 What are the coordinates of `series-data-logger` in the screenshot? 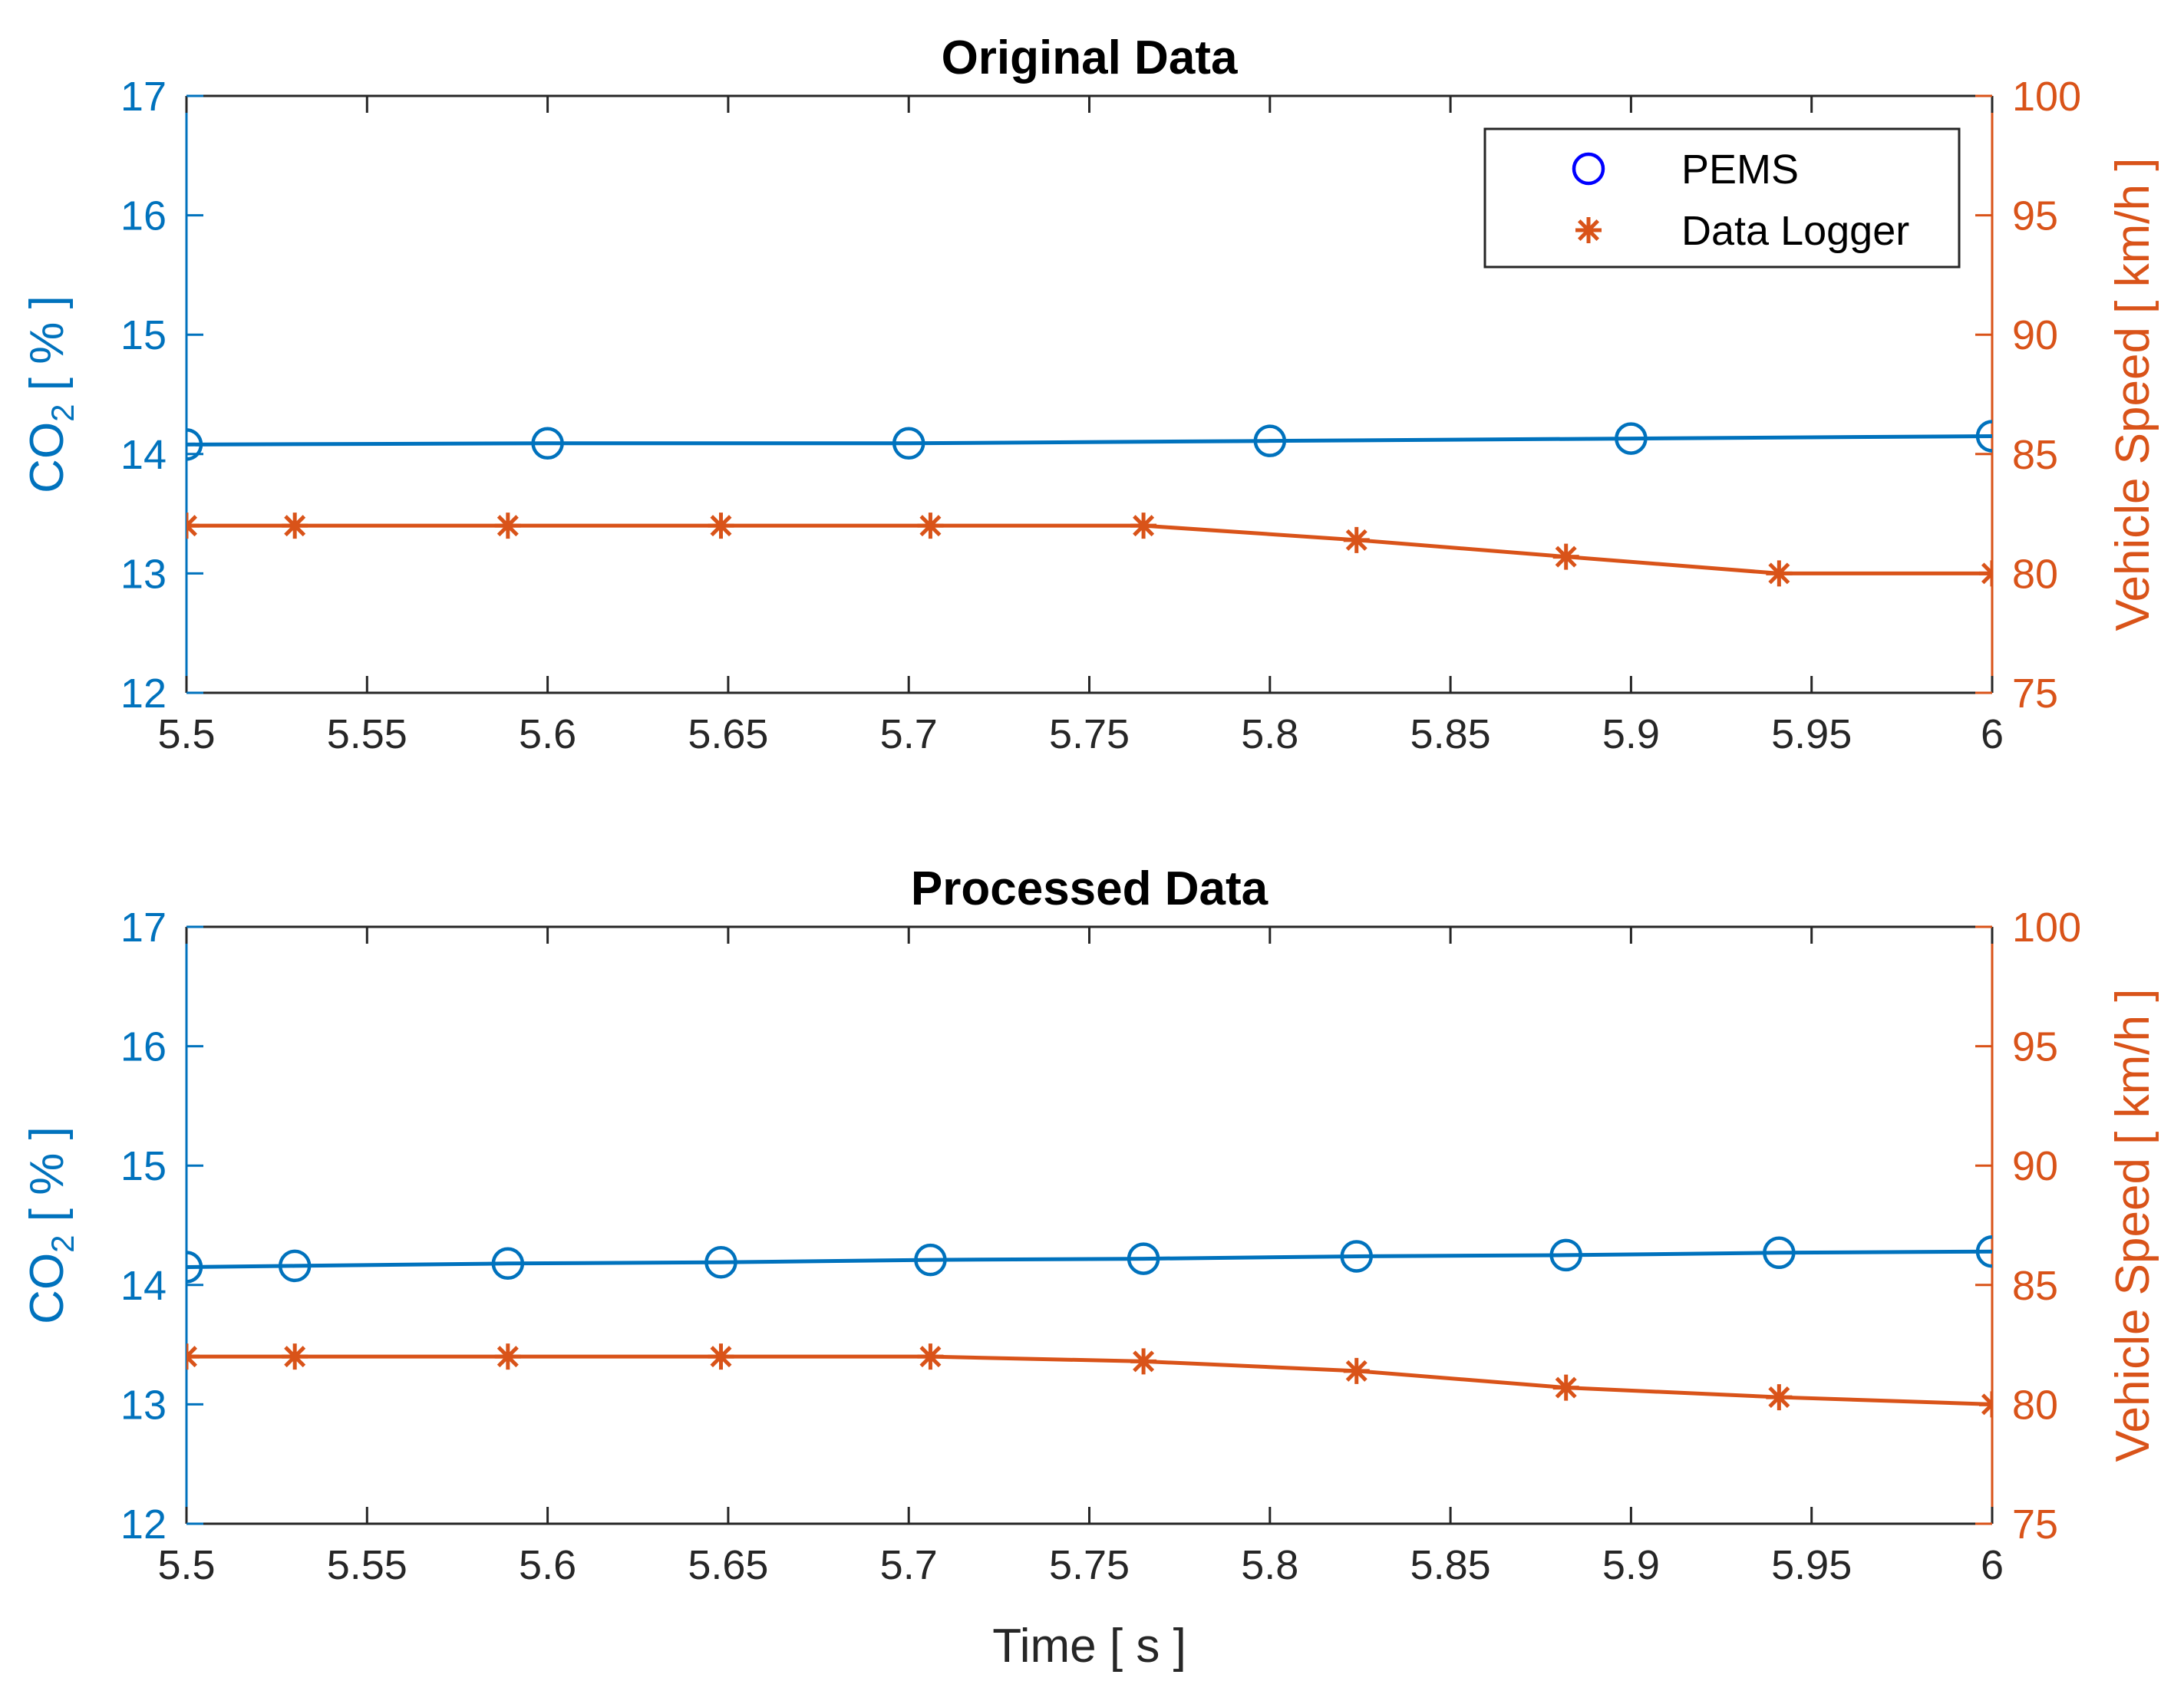 It's located at (1089, 550).